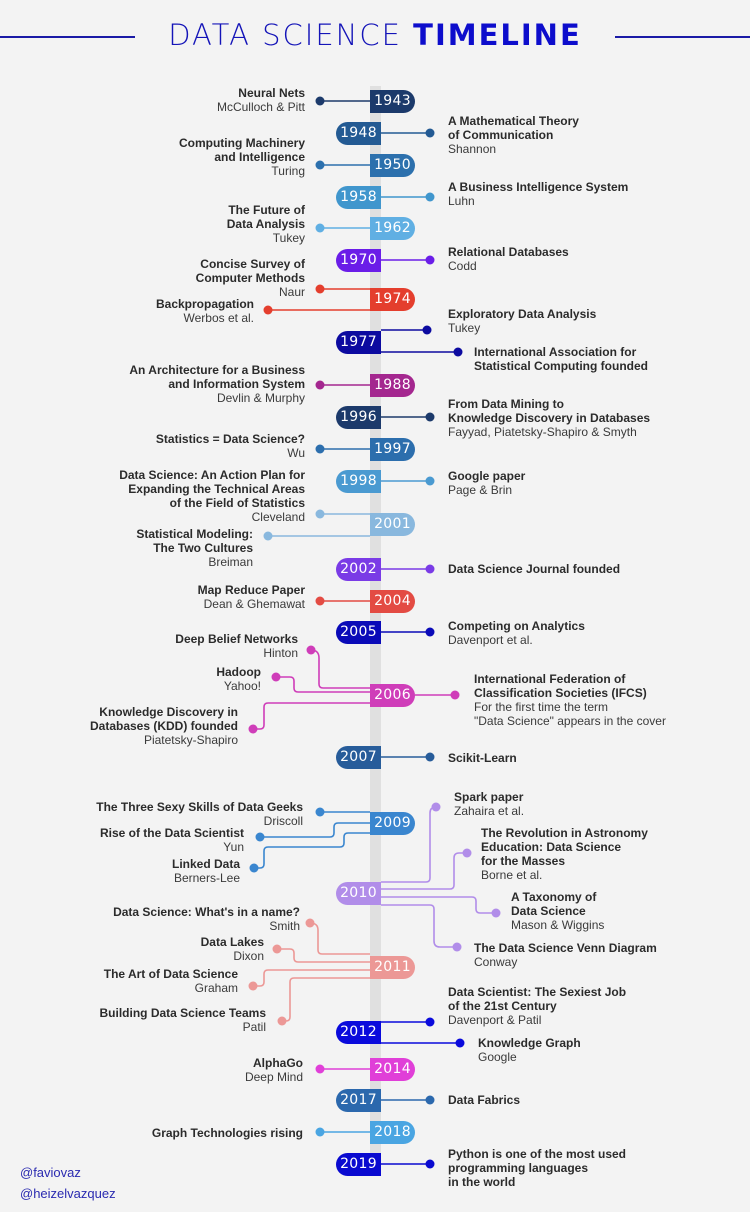 The image size is (750, 1212). I want to click on event-author: Conway, so click(496, 962).